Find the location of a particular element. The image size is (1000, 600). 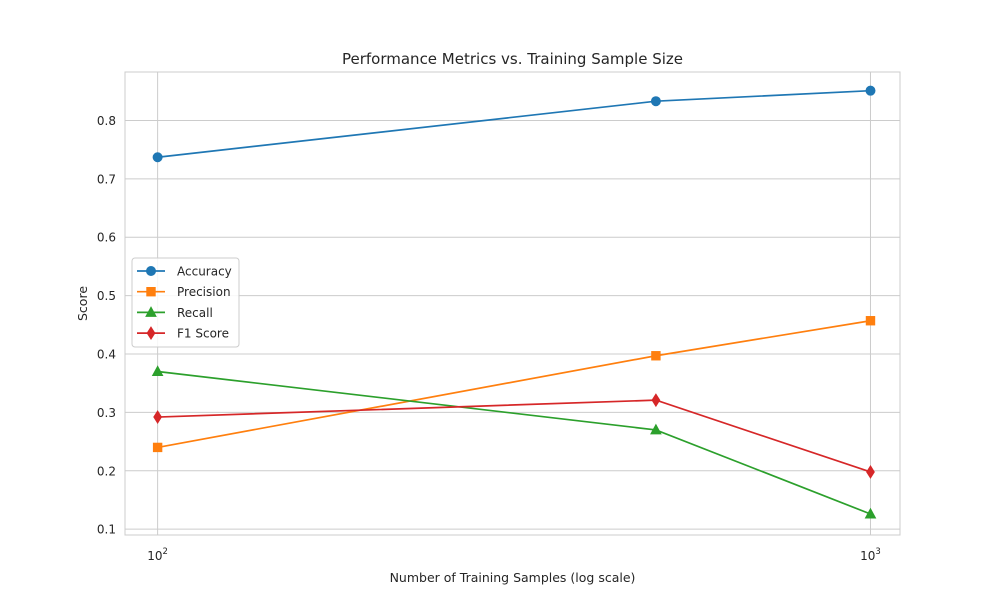

y-tick-label: 0.4 is located at coordinates (106, 355).